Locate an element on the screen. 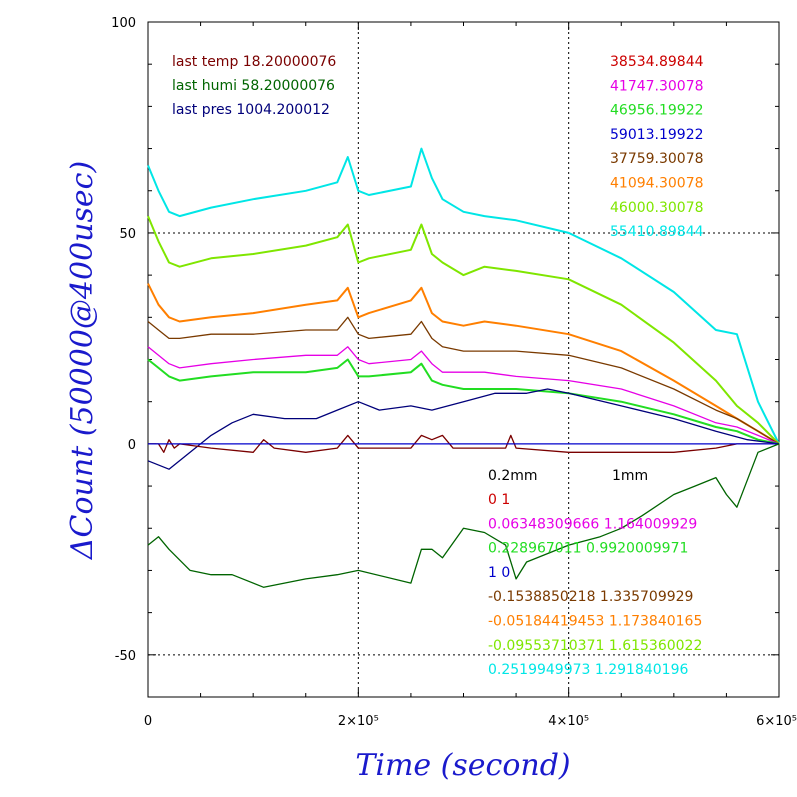  annotation-right-0: 38534.89844 is located at coordinates (657, 62).